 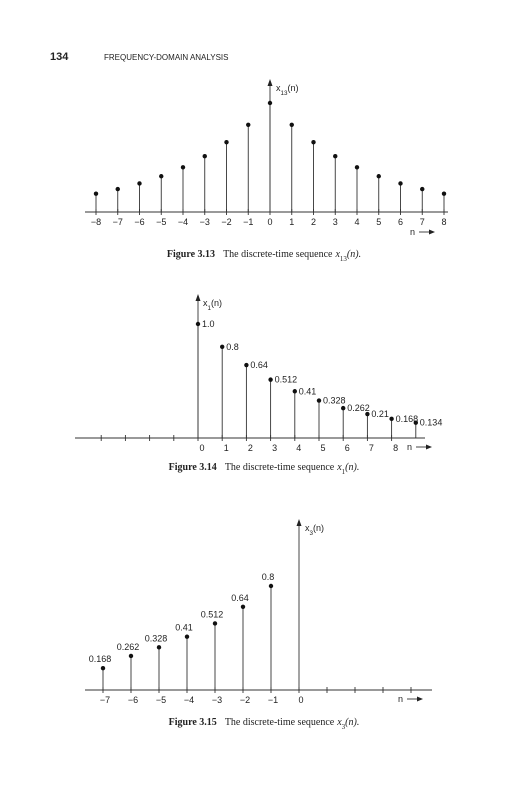 What do you see at coordinates (250, 448) in the screenshot?
I see `x-tick-label: 2` at bounding box center [250, 448].